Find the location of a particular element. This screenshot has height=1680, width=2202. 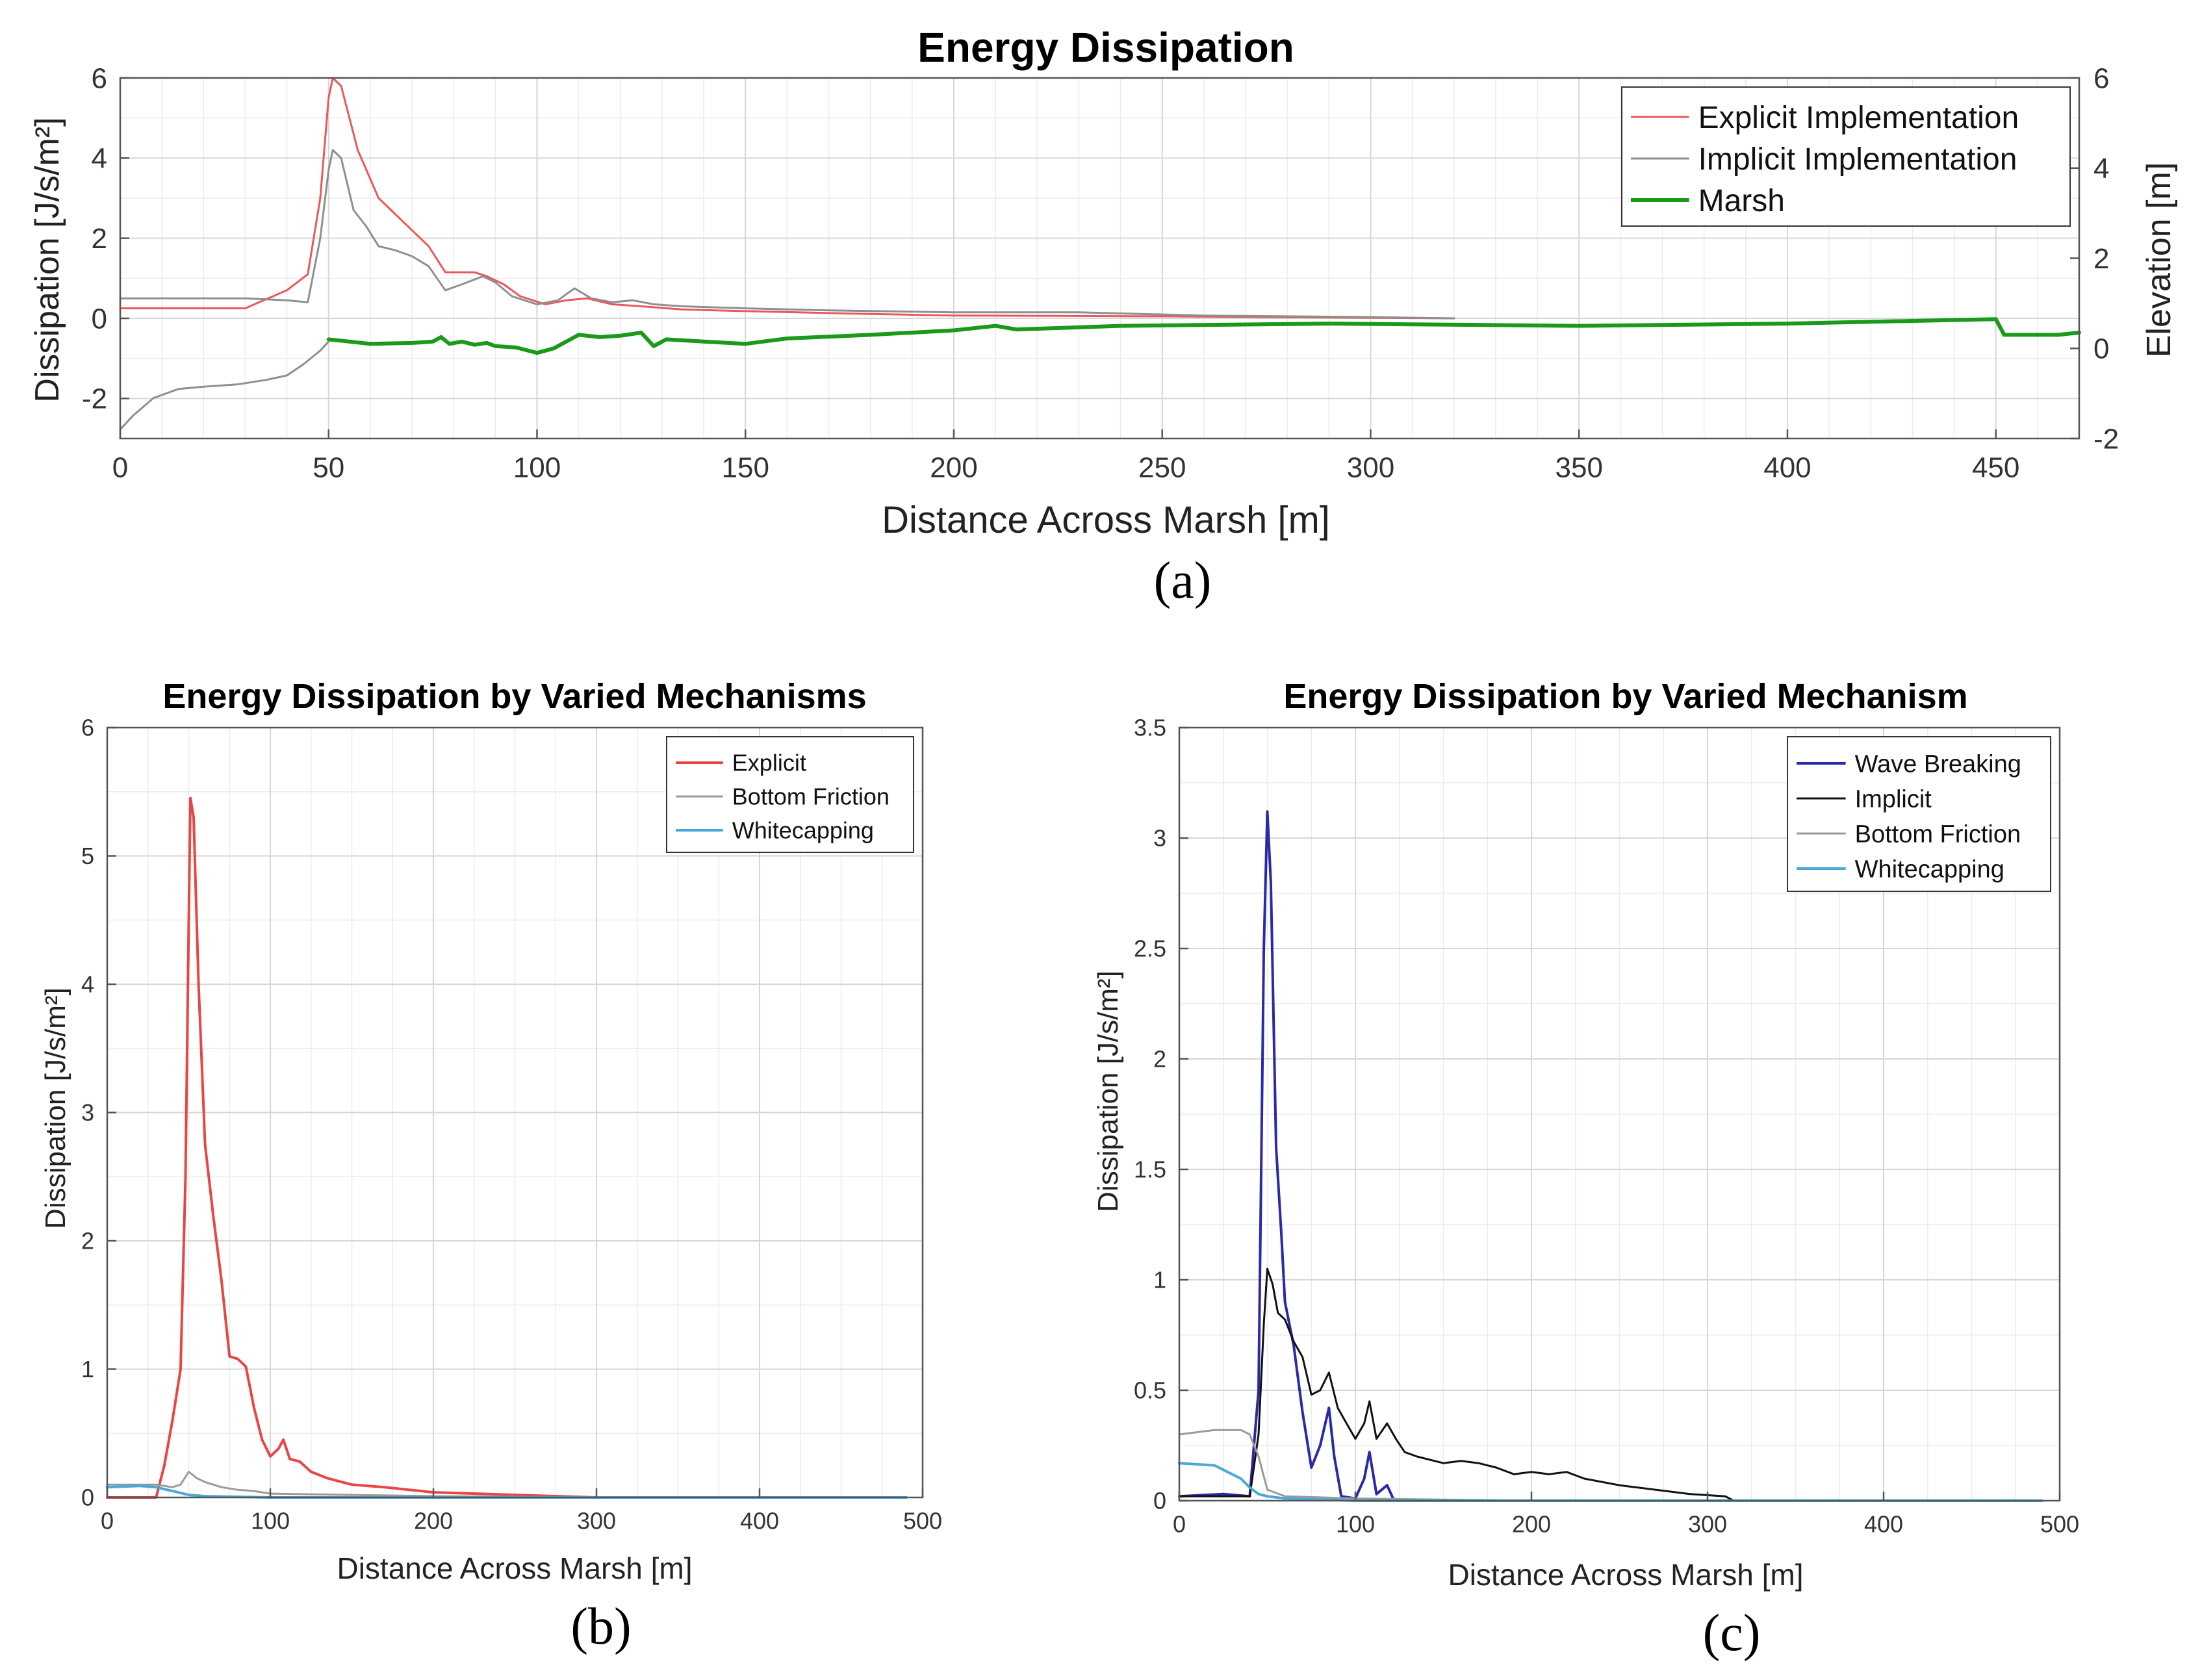

series-line-wave-breaking is located at coordinates (1461, 1156).